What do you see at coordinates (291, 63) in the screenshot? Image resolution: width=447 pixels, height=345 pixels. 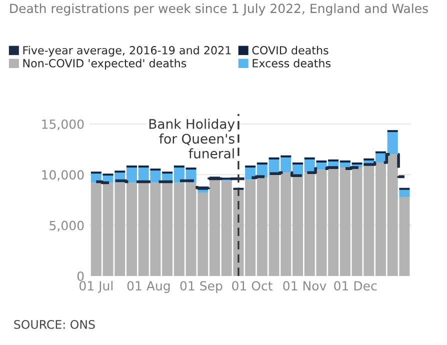 I see `legend-label: Excess deaths` at bounding box center [291, 63].